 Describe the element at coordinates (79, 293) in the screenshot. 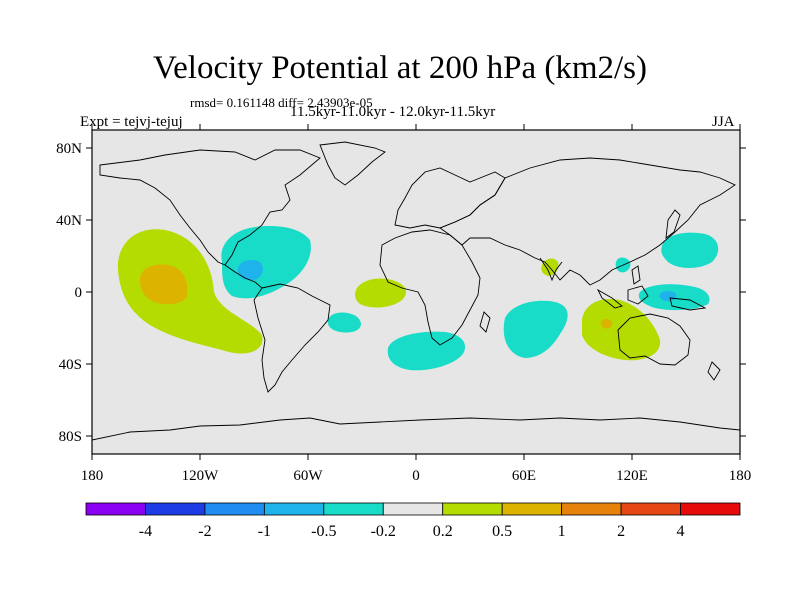

I see `lat-tick-label: 0` at that location.